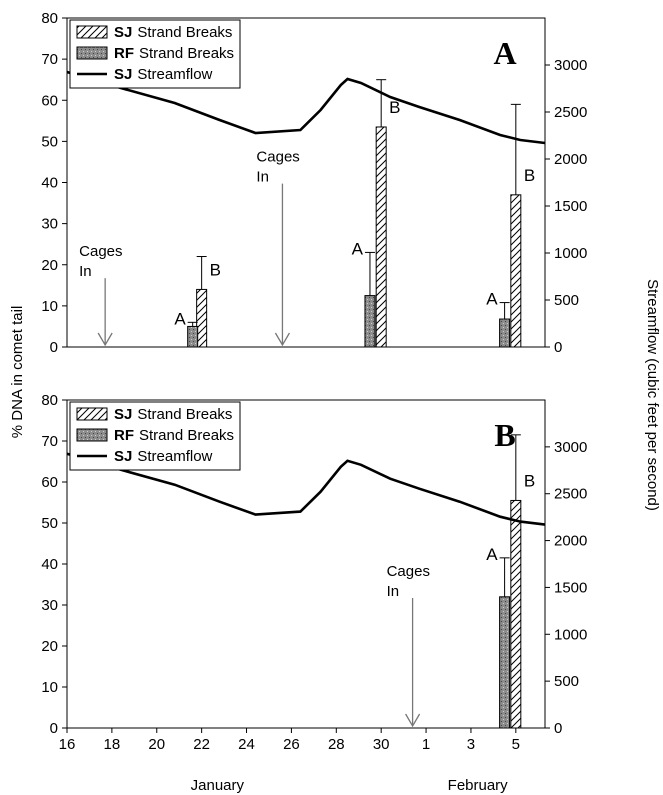 The image size is (663, 795). Describe the element at coordinates (516, 744) in the screenshot. I see `x-tick-label: 5` at that location.